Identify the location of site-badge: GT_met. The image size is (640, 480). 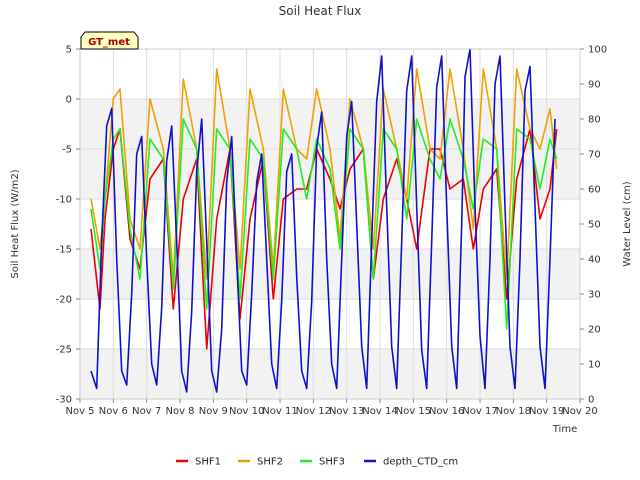
(109, 40).